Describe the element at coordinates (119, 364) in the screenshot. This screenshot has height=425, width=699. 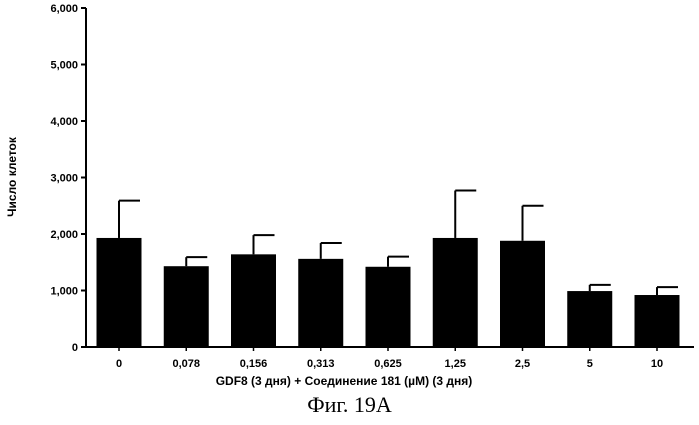
I see `x-tick-label: 0` at that location.